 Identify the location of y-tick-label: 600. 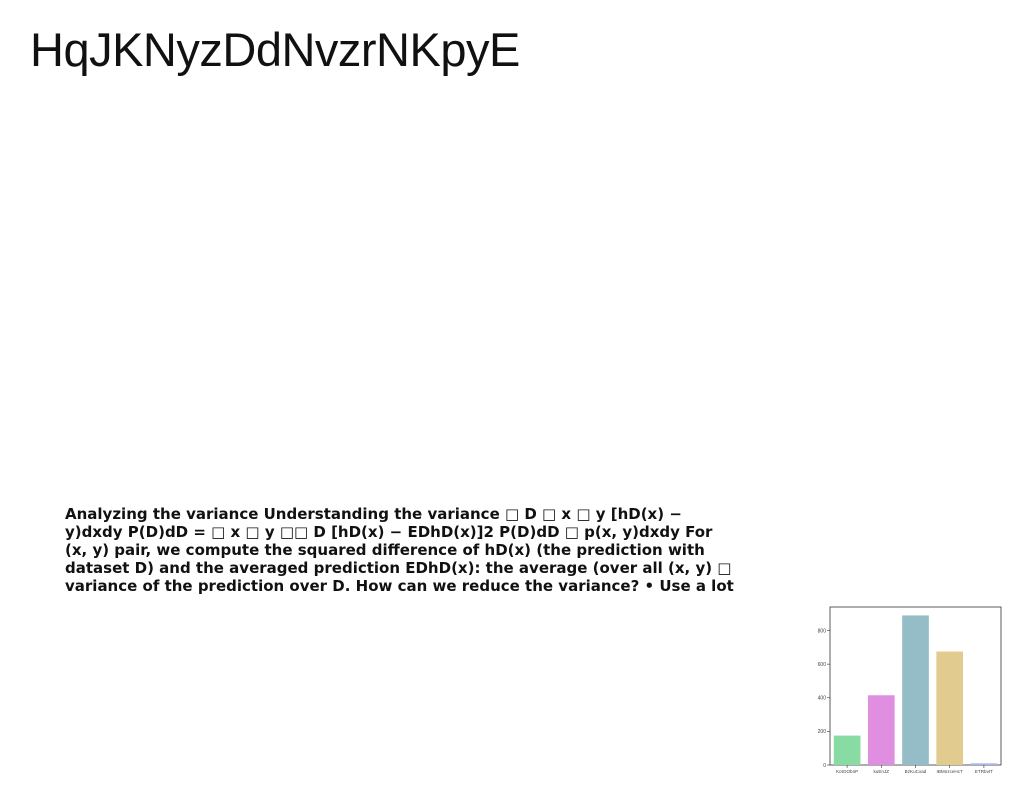
(822, 665).